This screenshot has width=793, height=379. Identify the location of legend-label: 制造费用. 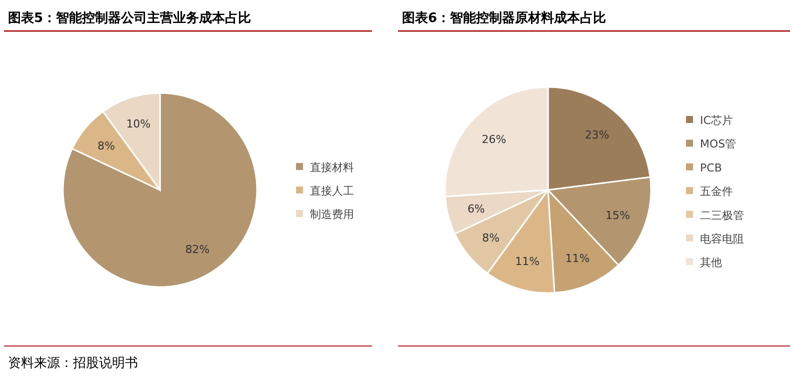
(332, 214).